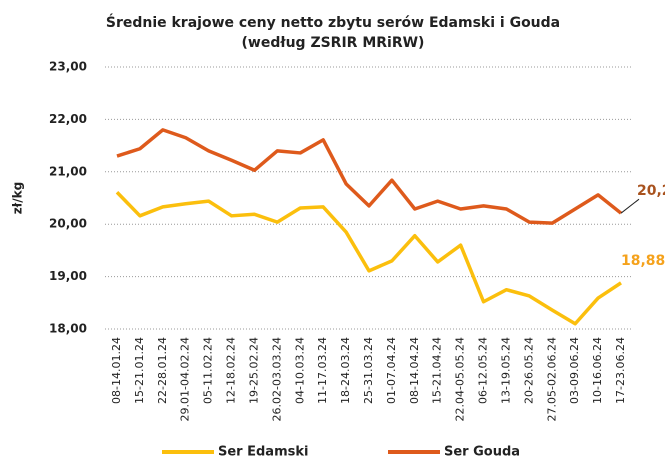 The image size is (665, 462). Describe the element at coordinates (208, 370) in the screenshot. I see `x-tick-label: 05-11.02.24` at that location.